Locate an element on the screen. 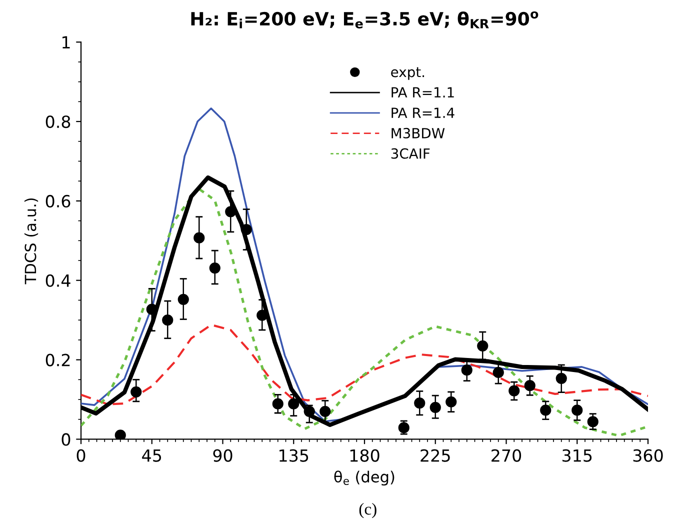  x-tick-label: 270 is located at coordinates (507, 455).